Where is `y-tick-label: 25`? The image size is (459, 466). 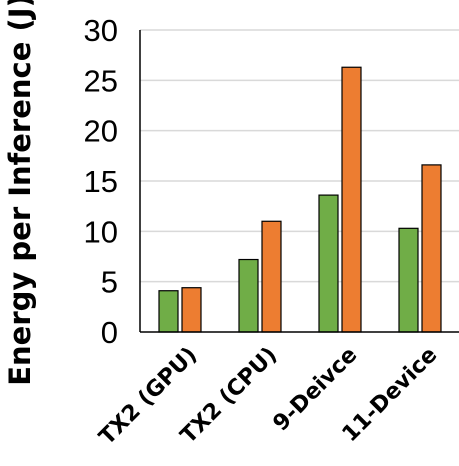
y-tick-label: 25 is located at coordinates (101, 80).